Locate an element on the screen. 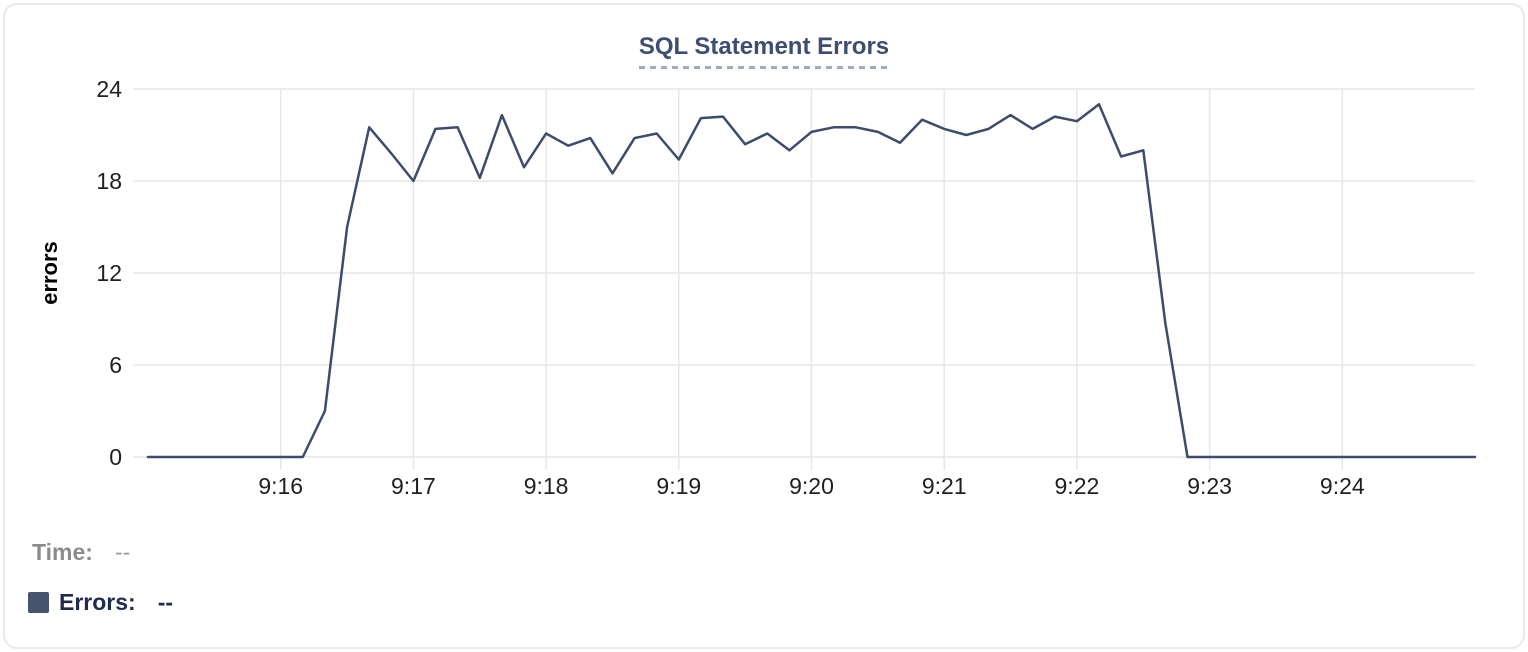 This screenshot has height=652, width=1528. svg-text: 0 is located at coordinates (115, 457).